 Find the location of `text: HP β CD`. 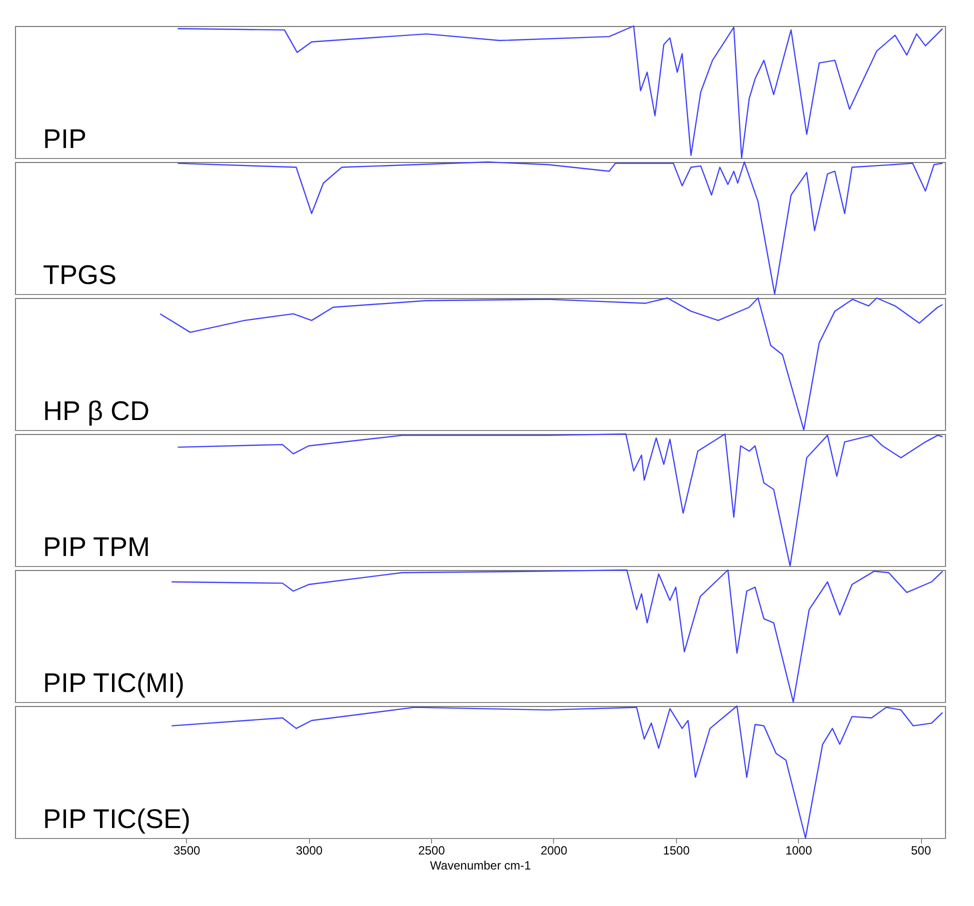

text: HP β CD is located at coordinates (96, 411).